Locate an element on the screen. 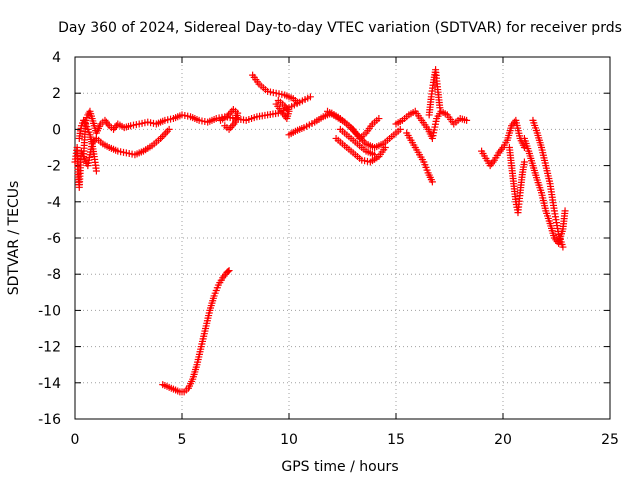 The image size is (640, 480). x-tick-label: 0 is located at coordinates (75, 440).